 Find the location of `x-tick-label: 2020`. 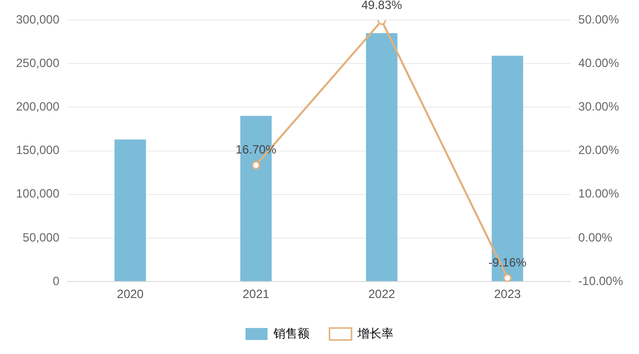

x-tick-label: 2020 is located at coordinates (130, 294).